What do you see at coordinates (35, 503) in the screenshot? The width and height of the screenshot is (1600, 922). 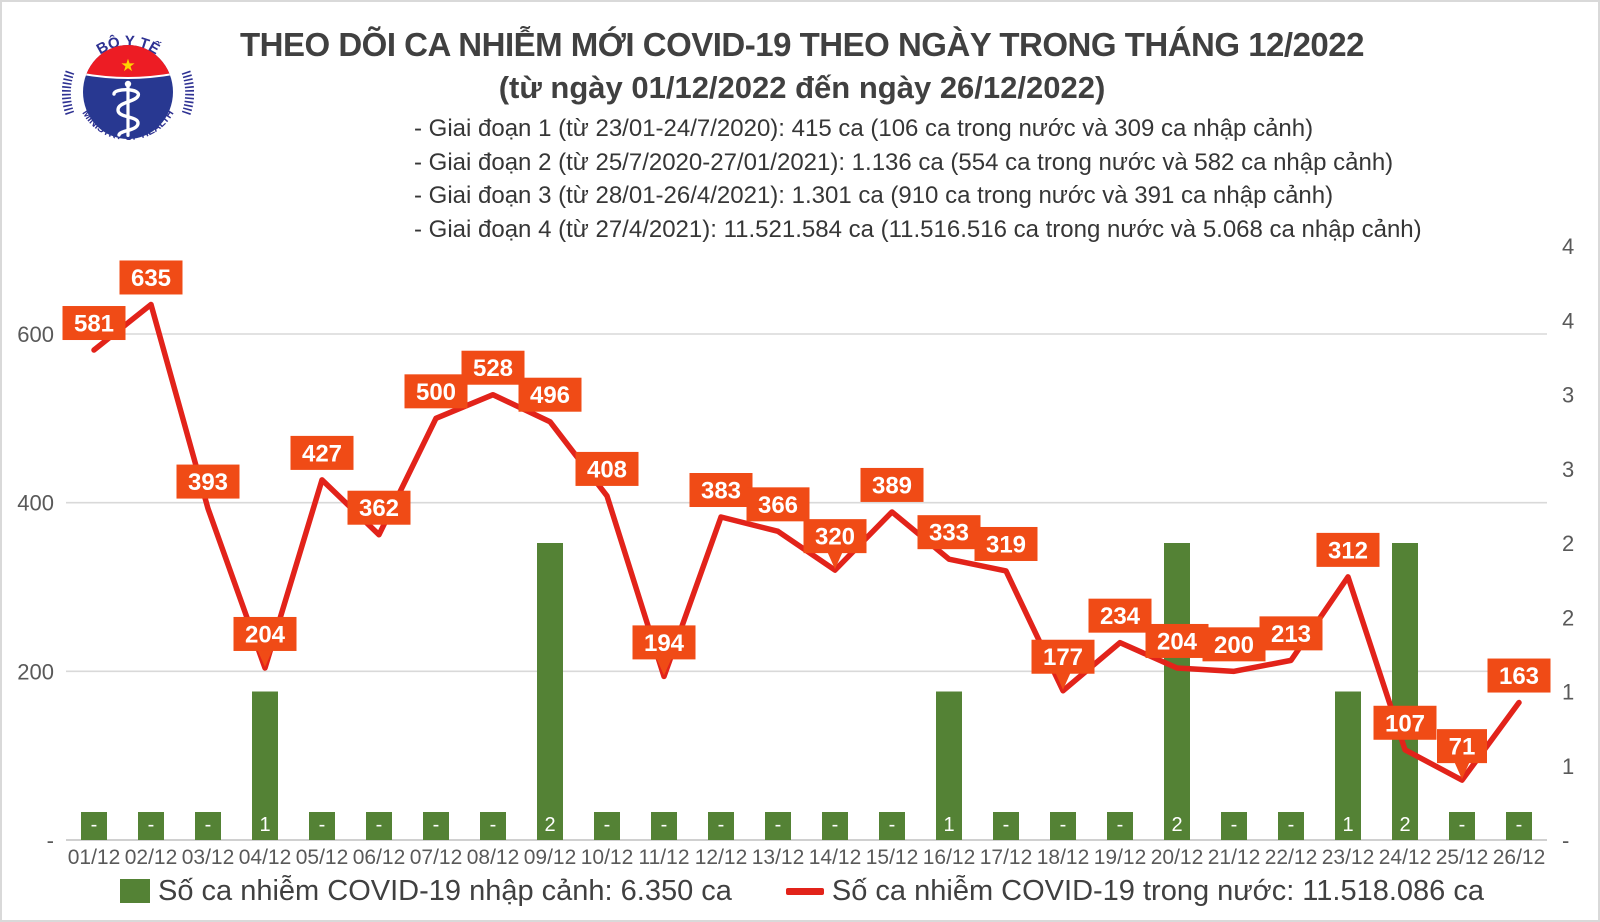 I see `left-axis-tick: 400` at bounding box center [35, 503].